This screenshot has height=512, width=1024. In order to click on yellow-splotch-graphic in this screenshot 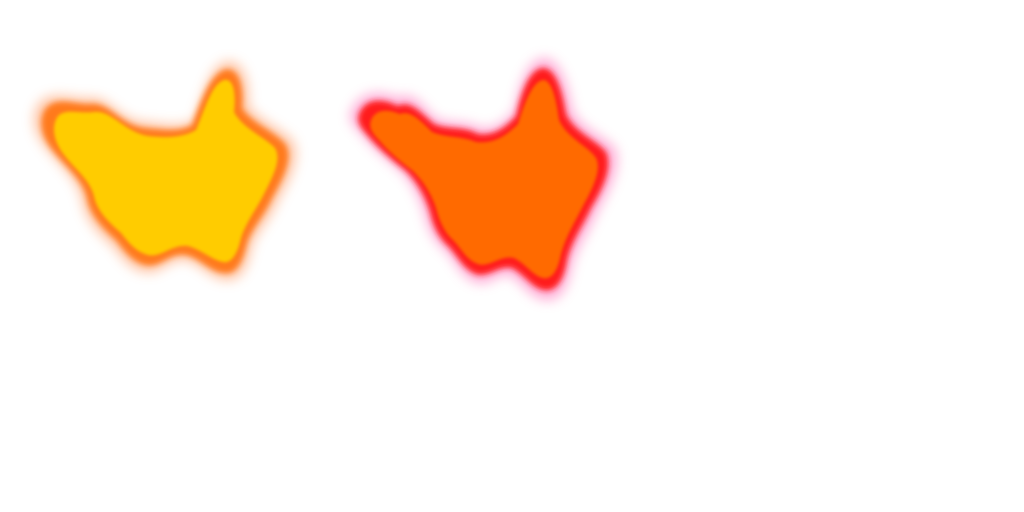, I will do `click(165, 171)`.